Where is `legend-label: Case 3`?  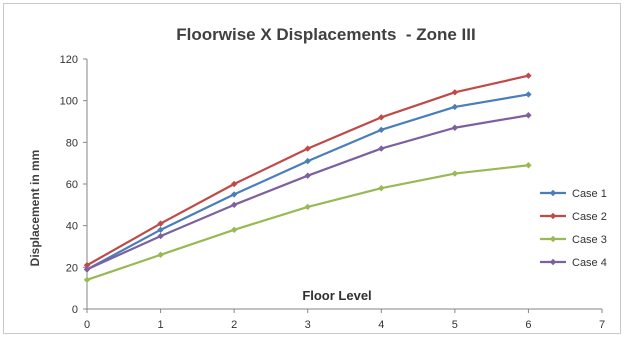 legend-label: Case 3 is located at coordinates (589, 240).